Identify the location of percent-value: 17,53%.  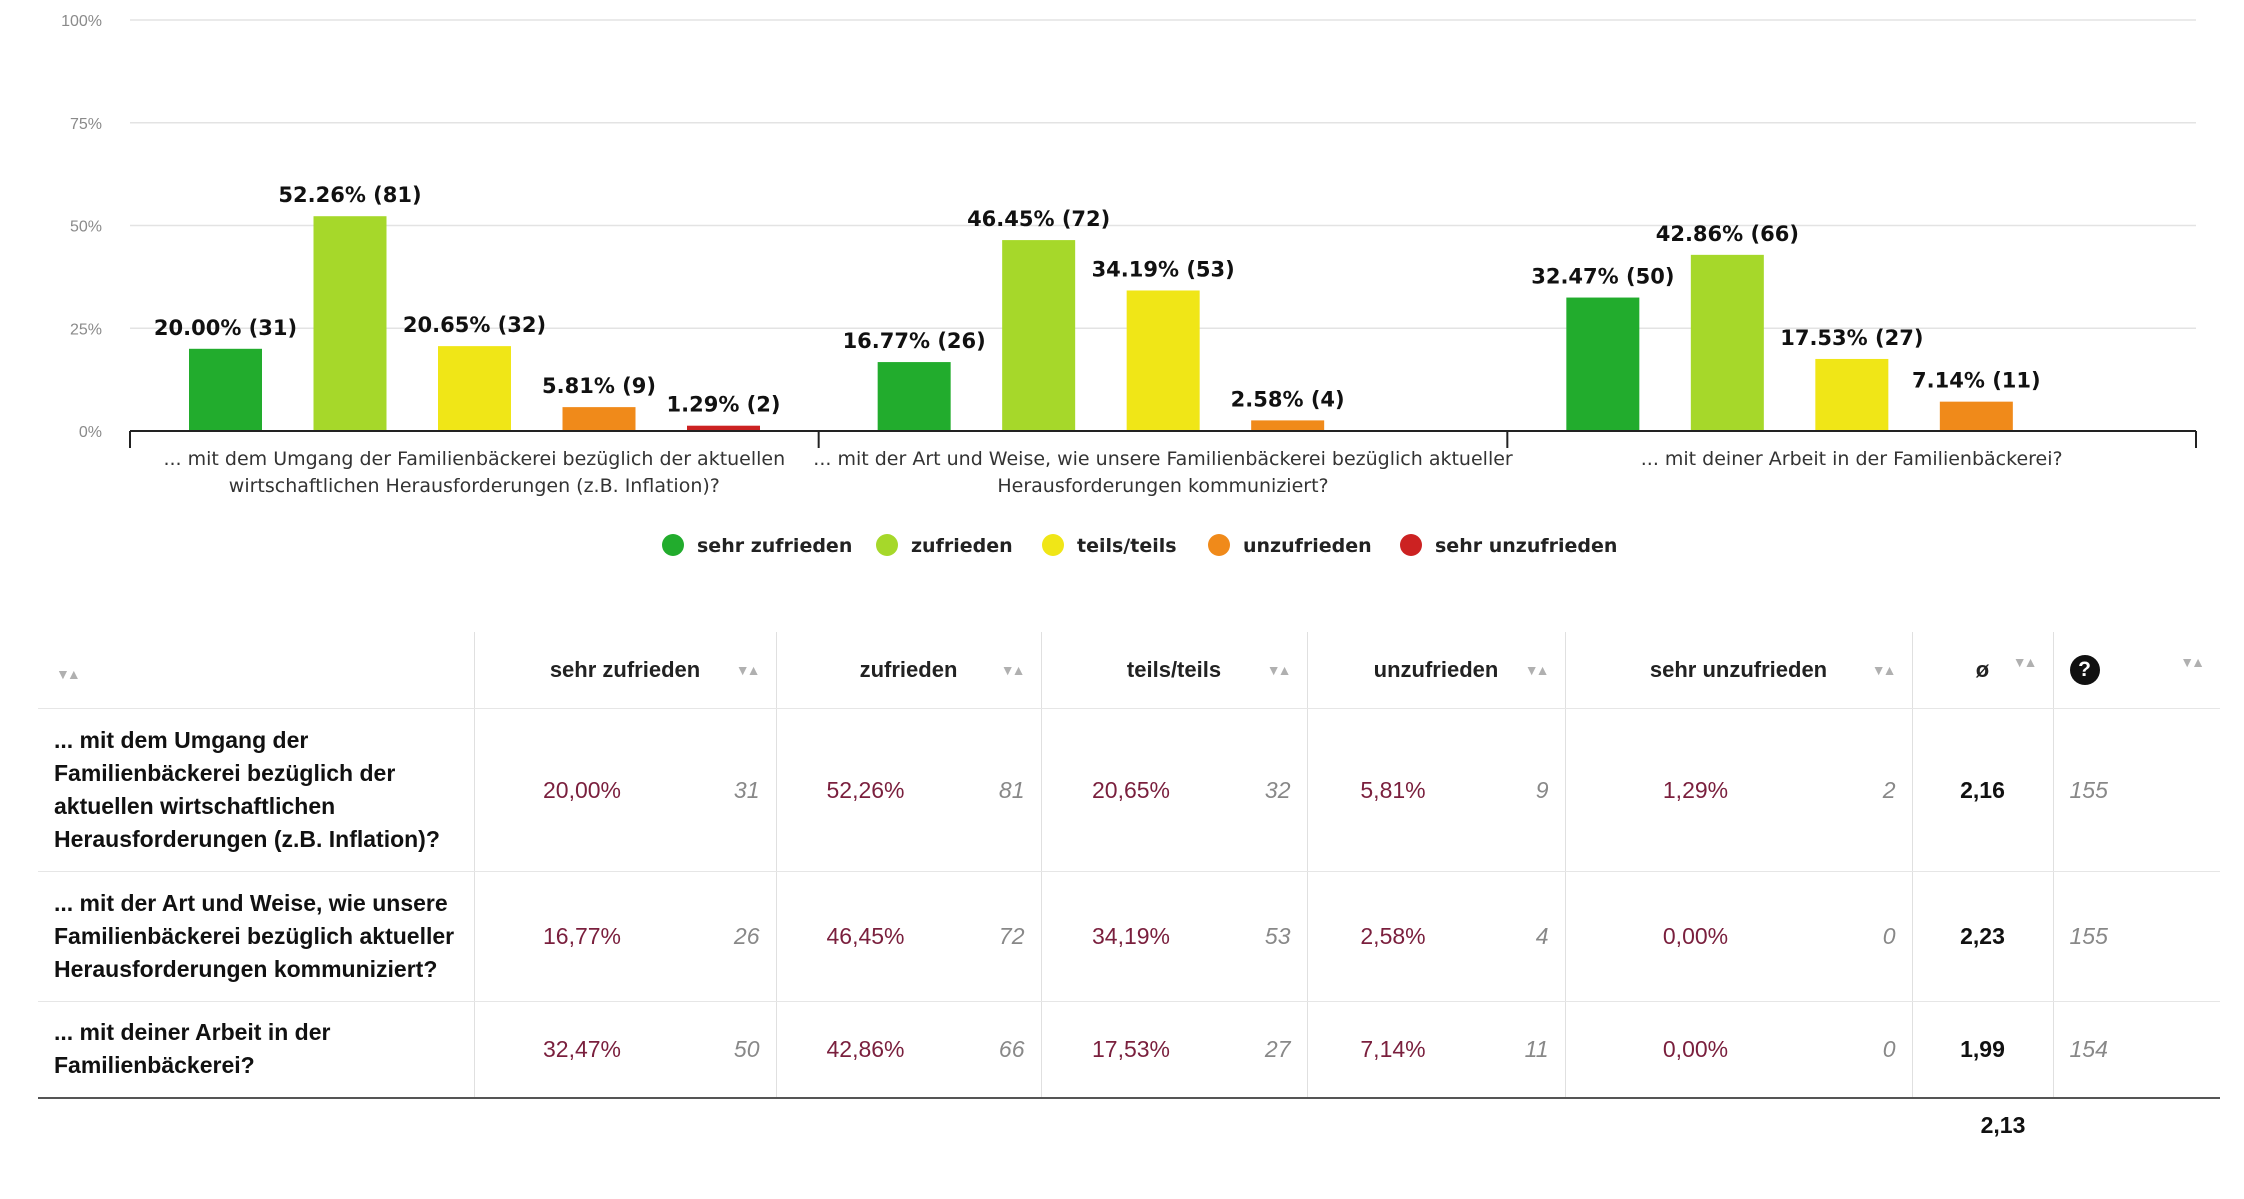
(1130, 1048).